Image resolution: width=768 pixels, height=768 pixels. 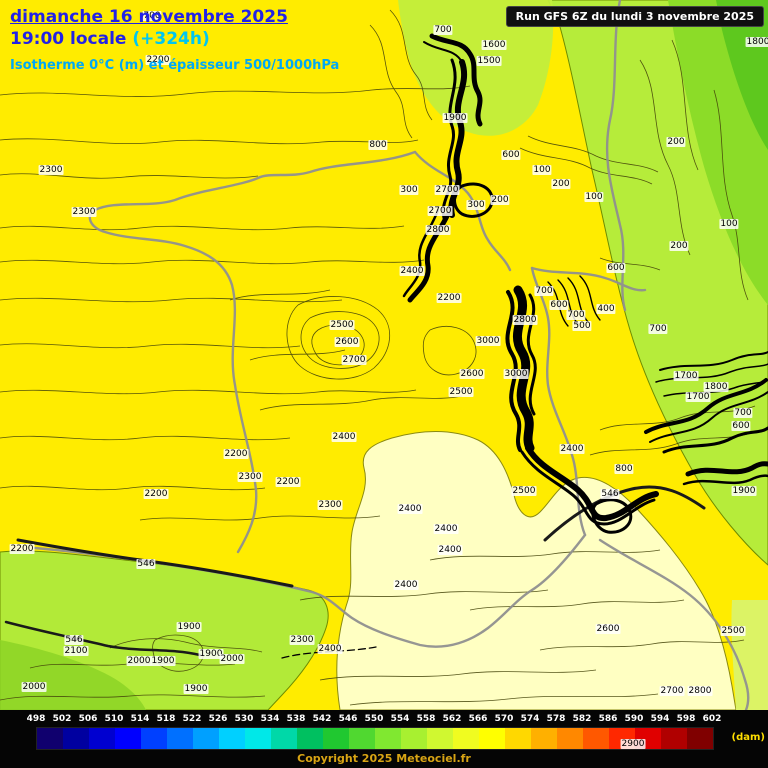 I want to click on scale-tick-label: 550, so click(x=374, y=719).